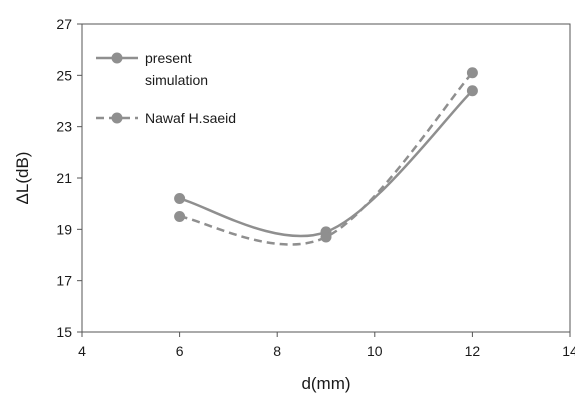 The width and height of the screenshot is (575, 397). I want to click on x-tick-label: 8, so click(277, 351).